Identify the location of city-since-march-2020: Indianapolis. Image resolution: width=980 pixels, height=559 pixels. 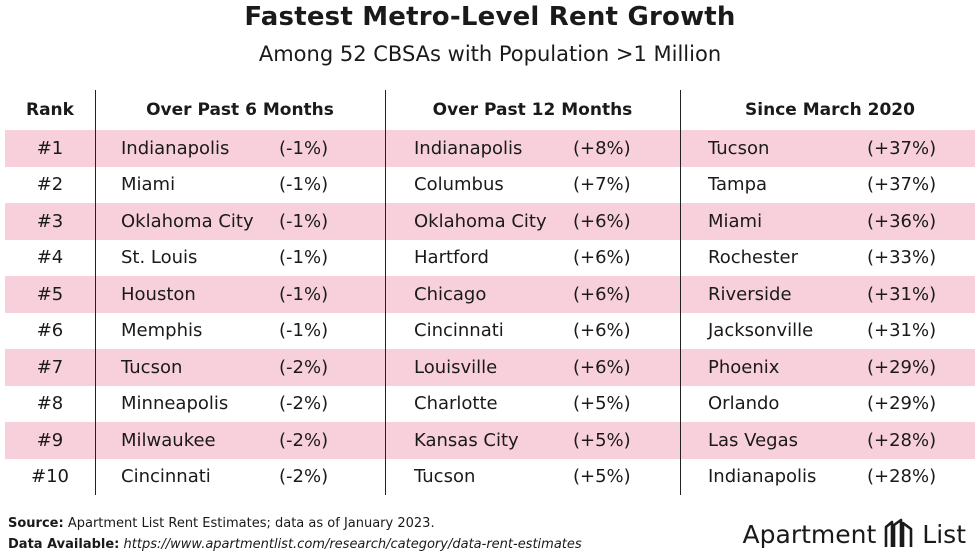
(762, 477).